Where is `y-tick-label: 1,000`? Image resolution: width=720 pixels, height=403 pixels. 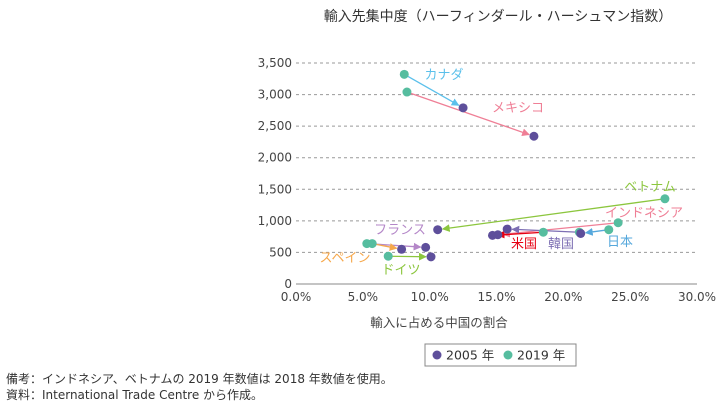
y-tick-label: 1,000 is located at coordinates (275, 221).